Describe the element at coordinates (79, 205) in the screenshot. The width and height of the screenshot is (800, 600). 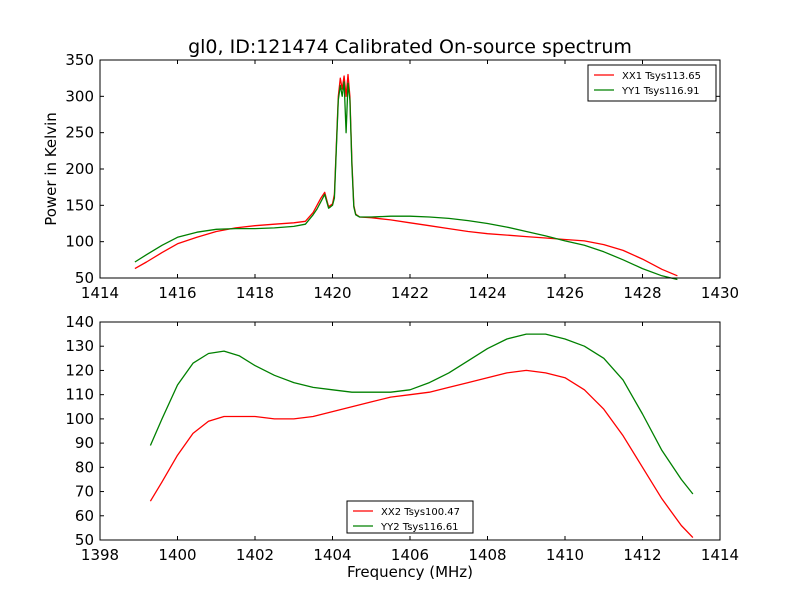
I see `y-tick-label: 150` at that location.